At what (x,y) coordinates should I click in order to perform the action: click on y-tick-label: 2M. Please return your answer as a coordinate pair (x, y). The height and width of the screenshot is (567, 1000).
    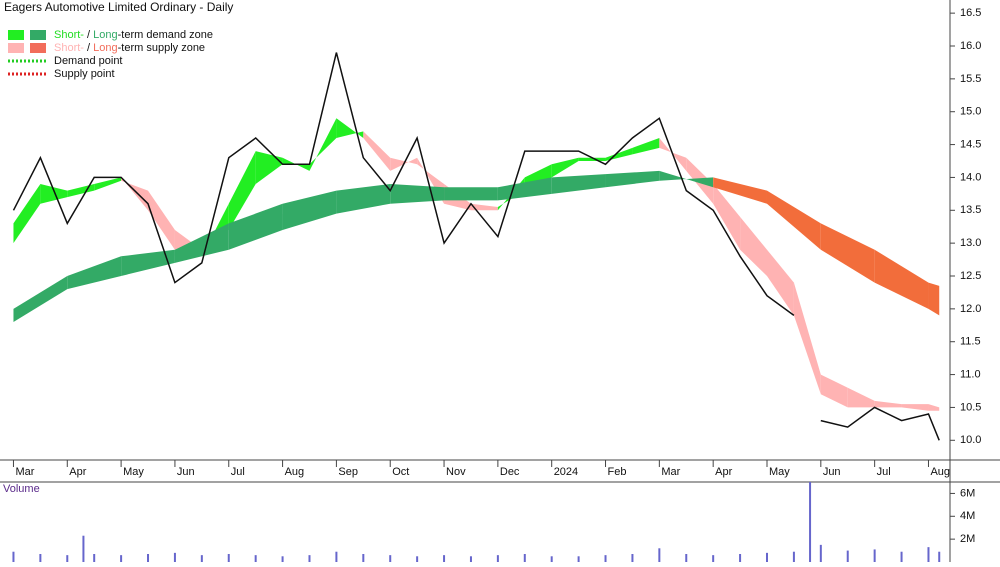
    Looking at the image, I should click on (967, 539).